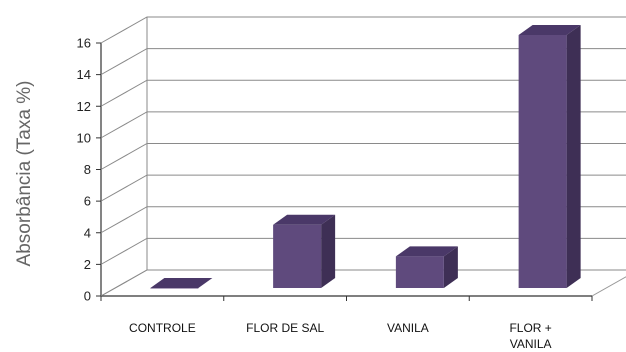  I want to click on y-tick-label: 6, so click(87, 201).